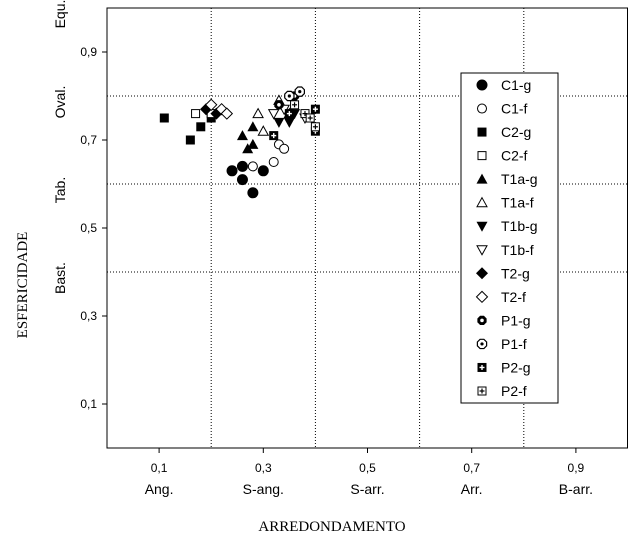  I want to click on y-tick-label: 0,7, so click(88, 140).